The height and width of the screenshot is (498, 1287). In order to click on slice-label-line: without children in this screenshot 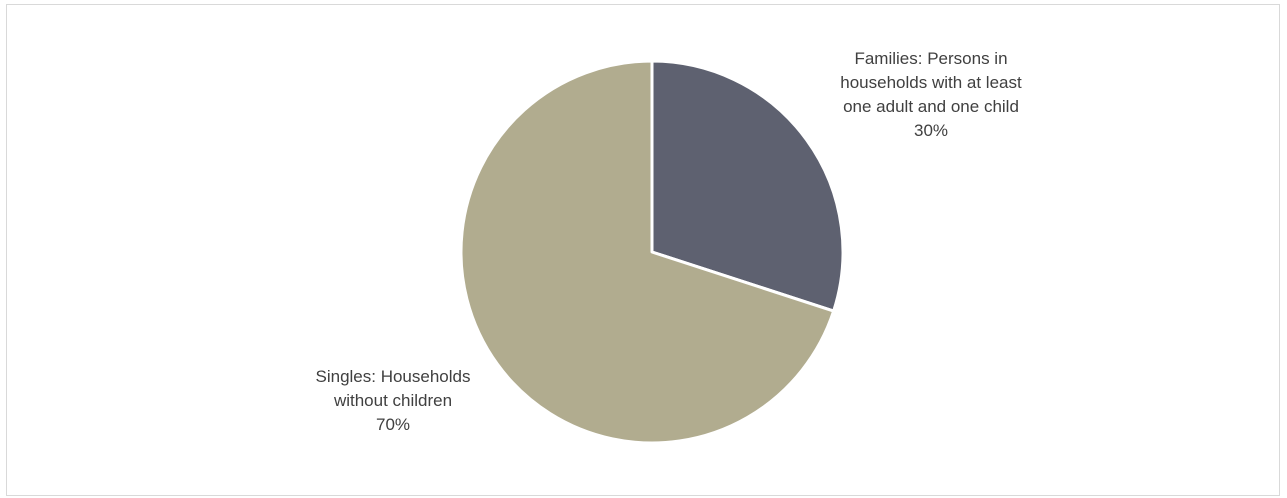, I will do `click(392, 400)`.